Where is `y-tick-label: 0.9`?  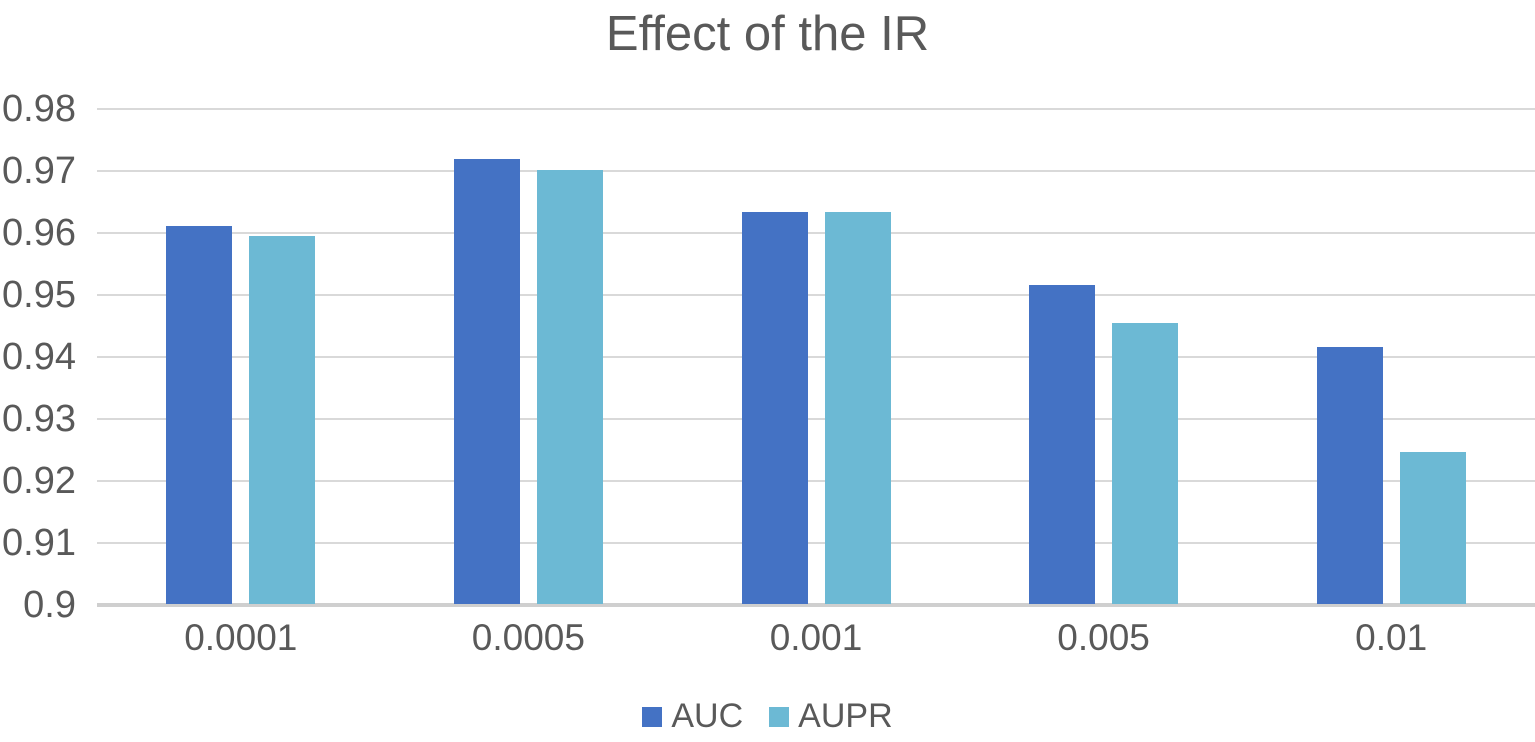 y-tick-label: 0.9 is located at coordinates (49, 605).